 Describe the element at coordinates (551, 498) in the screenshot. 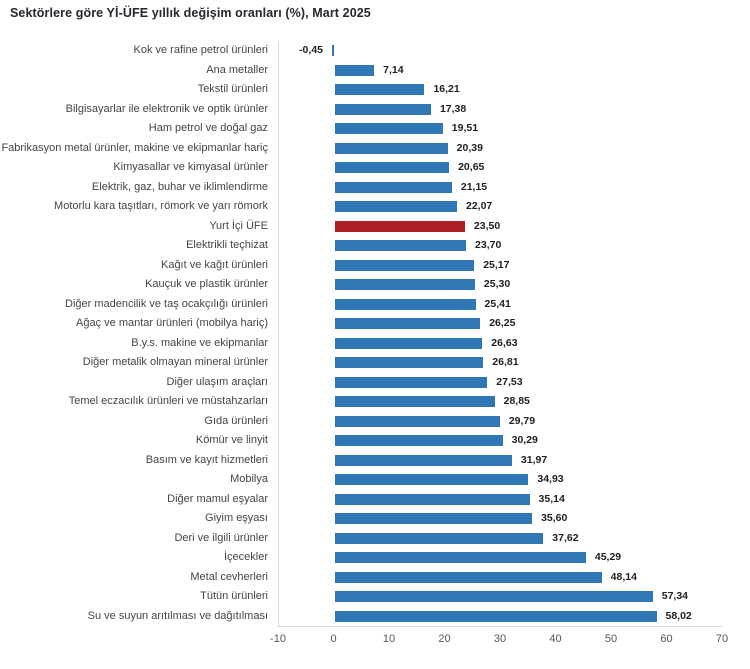

I see `value-label: 35,14` at that location.